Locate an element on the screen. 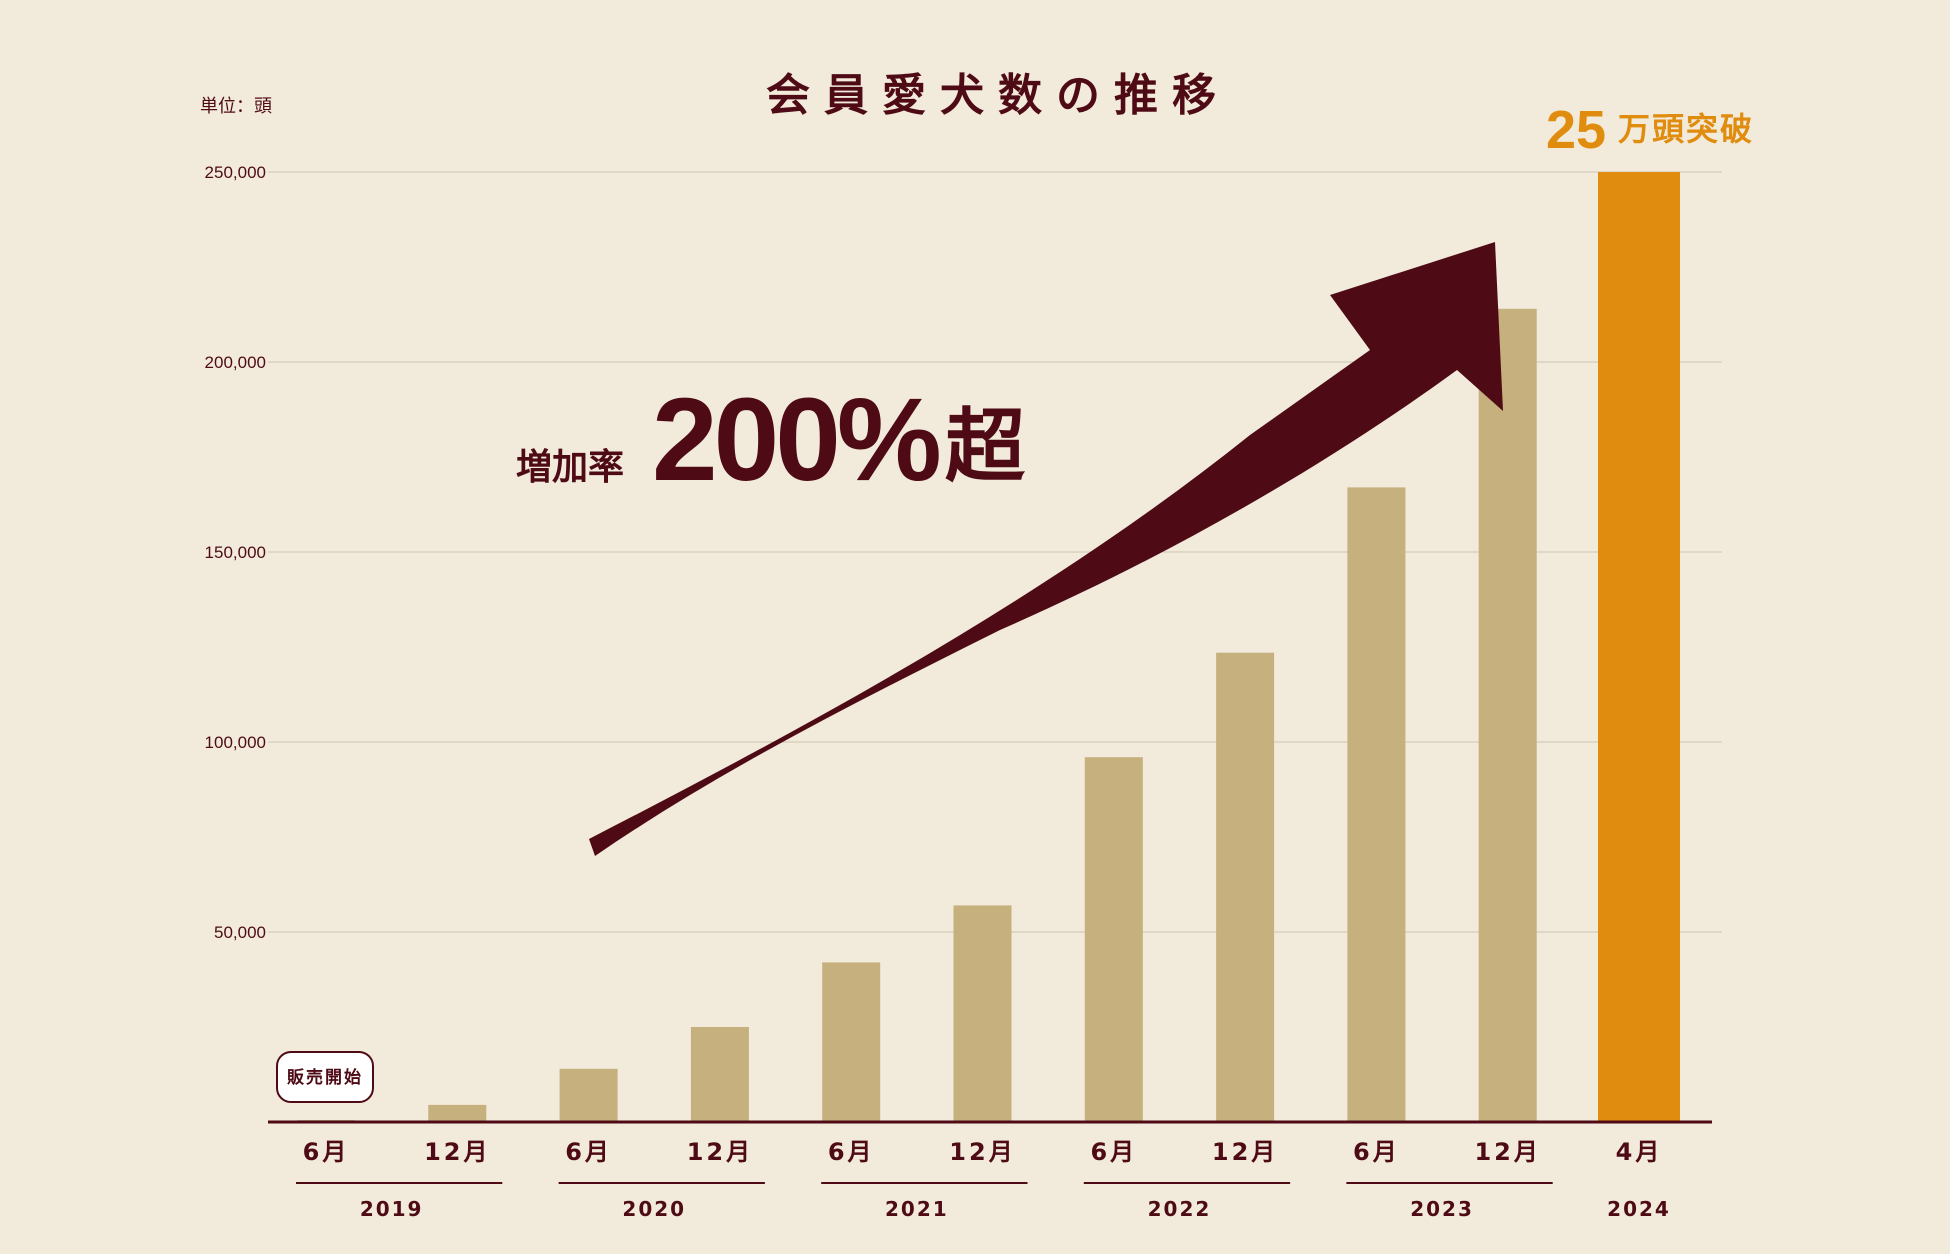 The width and height of the screenshot is (1950, 1254). y-tick-label: 150,000 is located at coordinates (235, 552).